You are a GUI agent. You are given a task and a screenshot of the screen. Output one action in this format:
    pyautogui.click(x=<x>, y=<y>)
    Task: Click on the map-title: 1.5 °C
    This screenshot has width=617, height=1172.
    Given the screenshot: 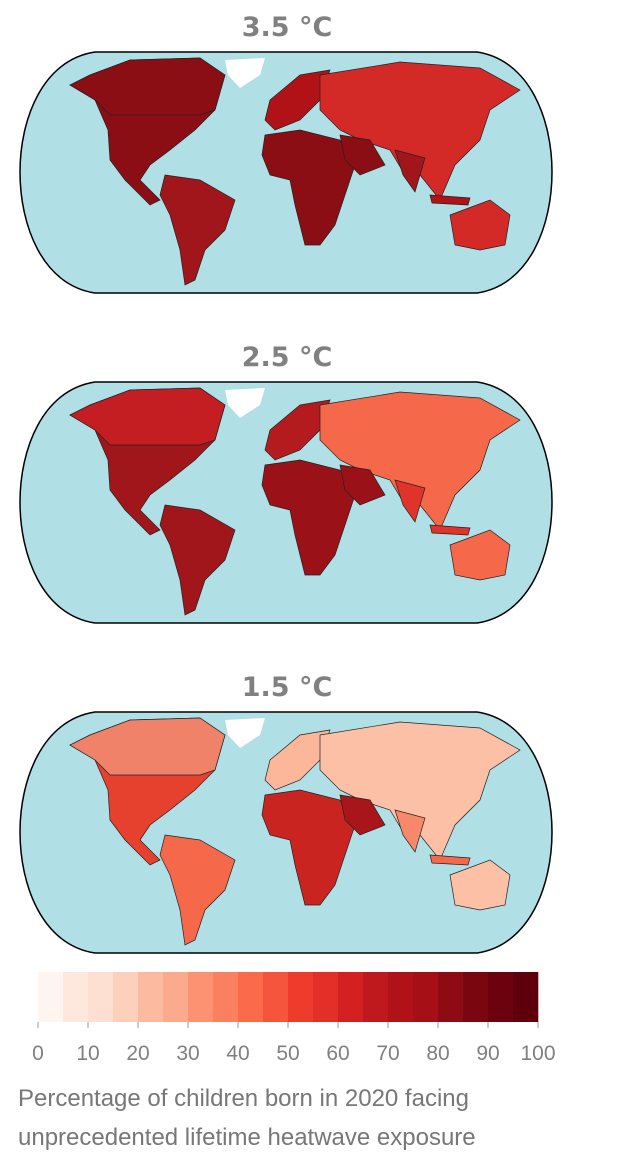 What is the action you would take?
    pyautogui.click(x=287, y=687)
    